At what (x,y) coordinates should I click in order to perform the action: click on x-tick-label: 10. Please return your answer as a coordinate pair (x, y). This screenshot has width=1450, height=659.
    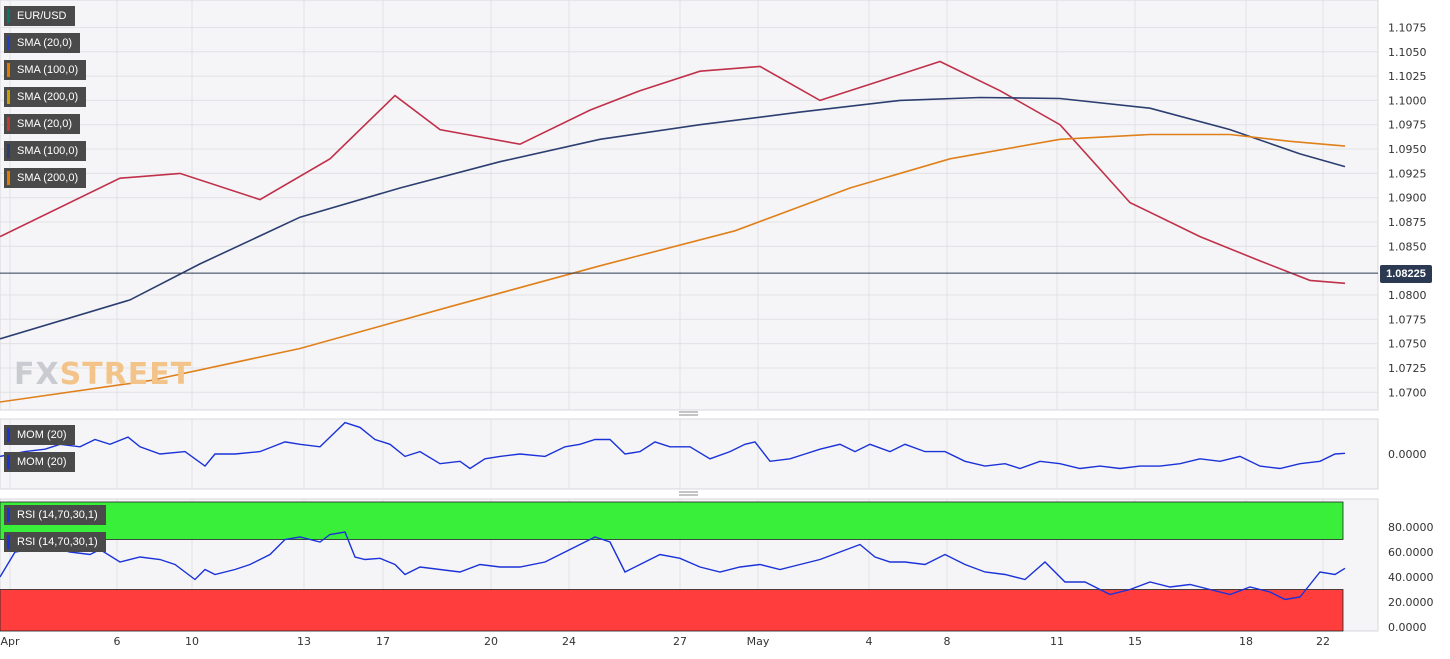
    Looking at the image, I should click on (192, 641).